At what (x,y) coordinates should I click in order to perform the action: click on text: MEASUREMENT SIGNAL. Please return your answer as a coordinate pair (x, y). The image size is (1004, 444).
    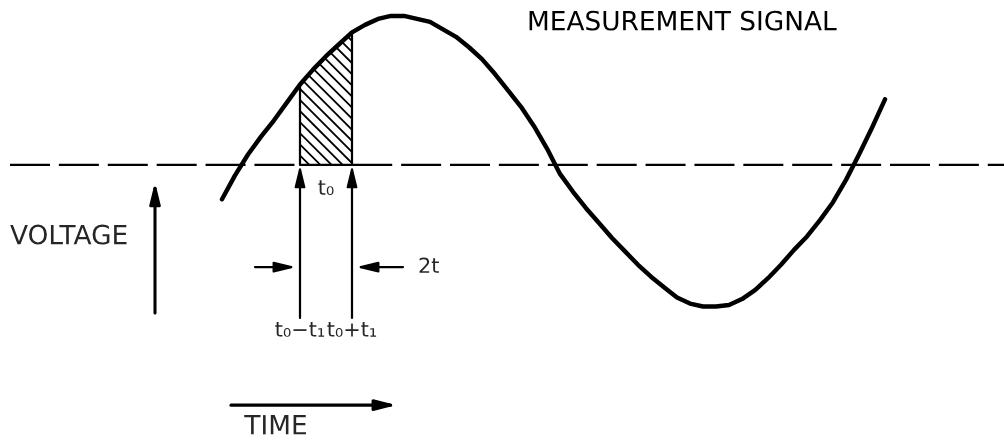
    Looking at the image, I should click on (683, 20).